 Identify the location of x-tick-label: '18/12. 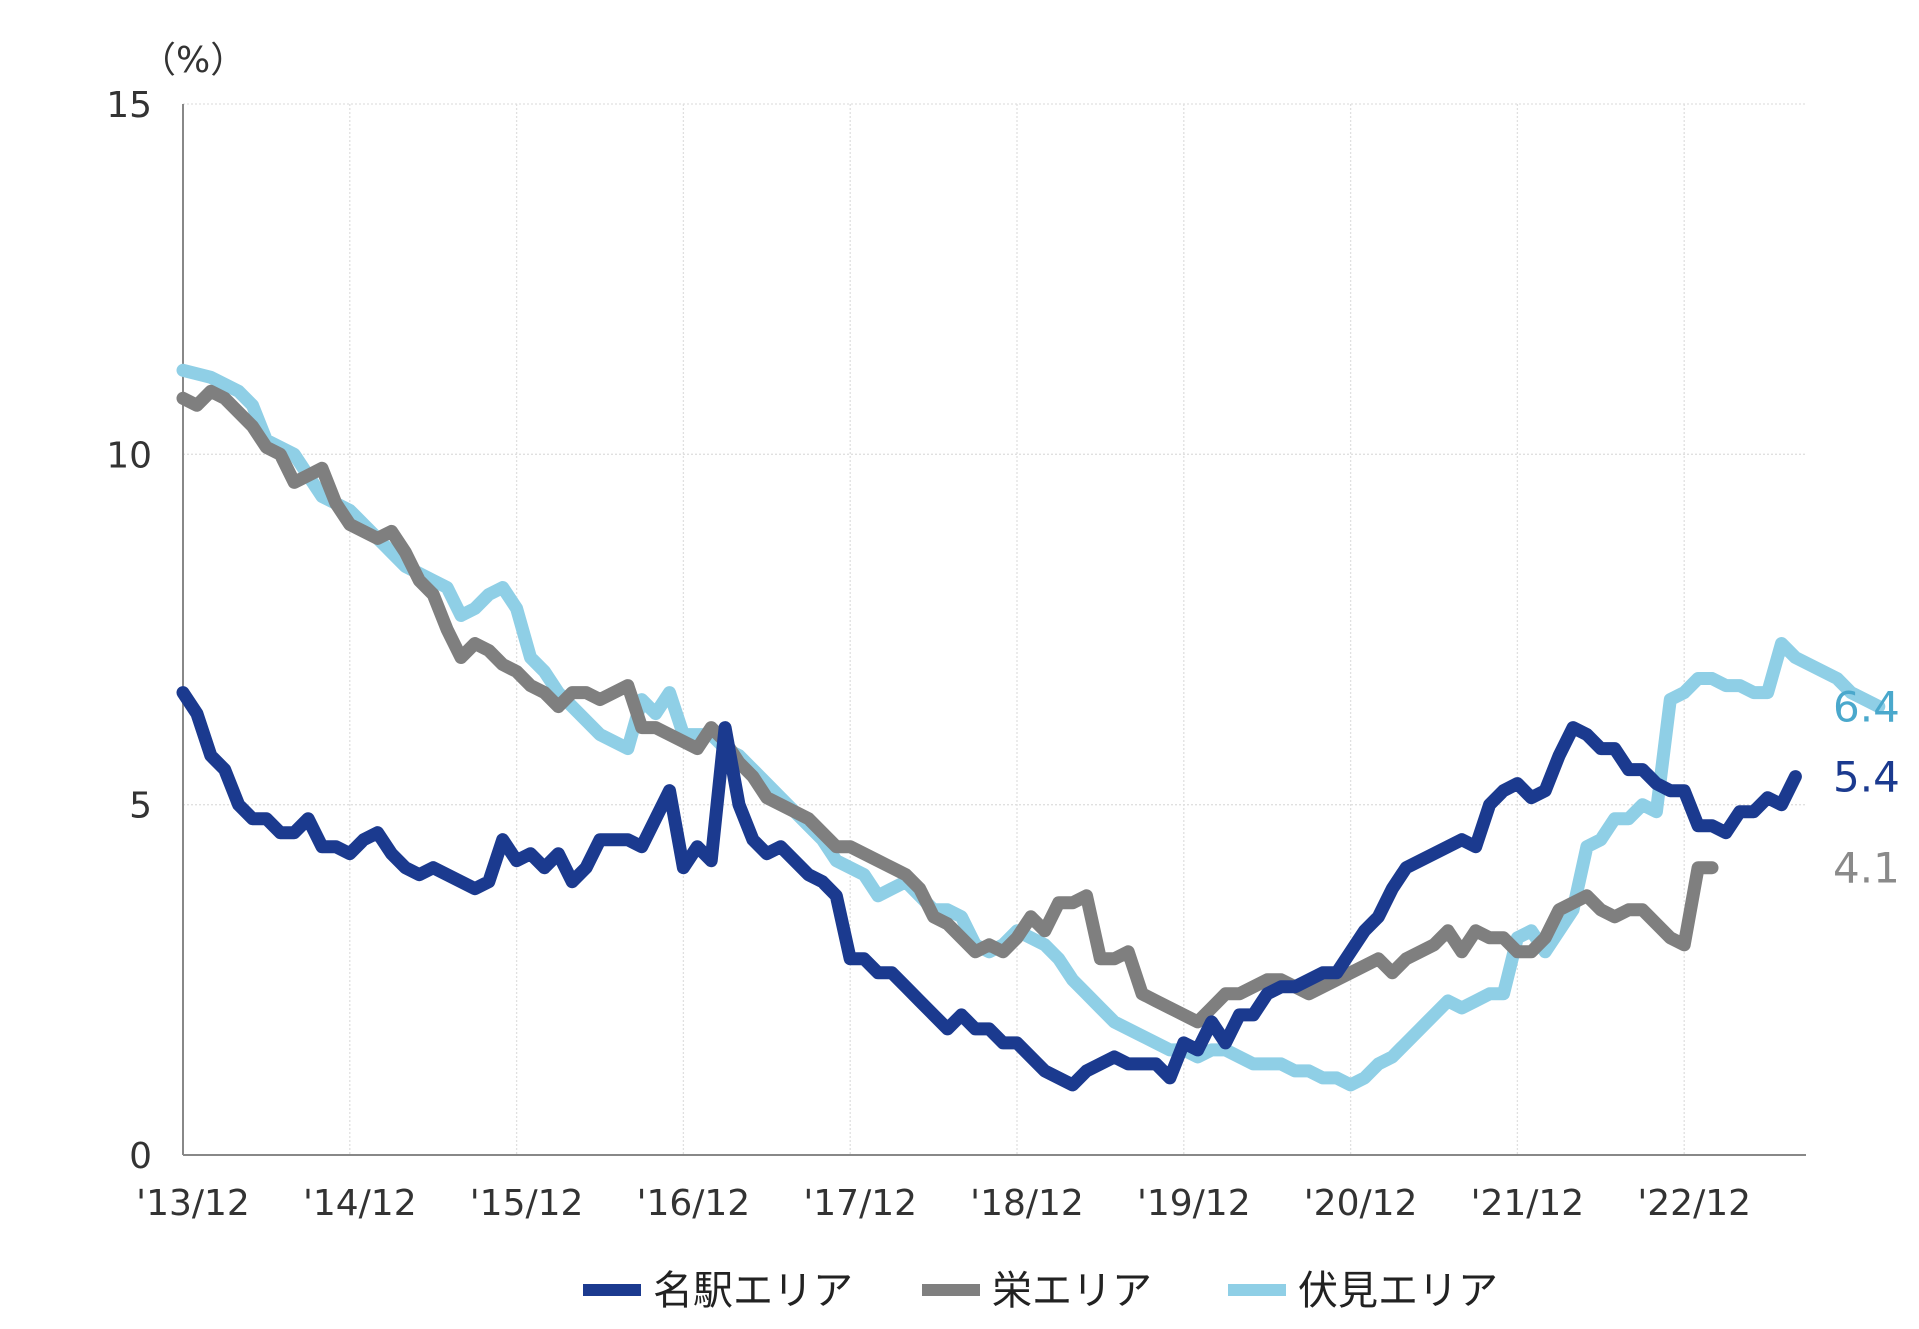
(1027, 1203).